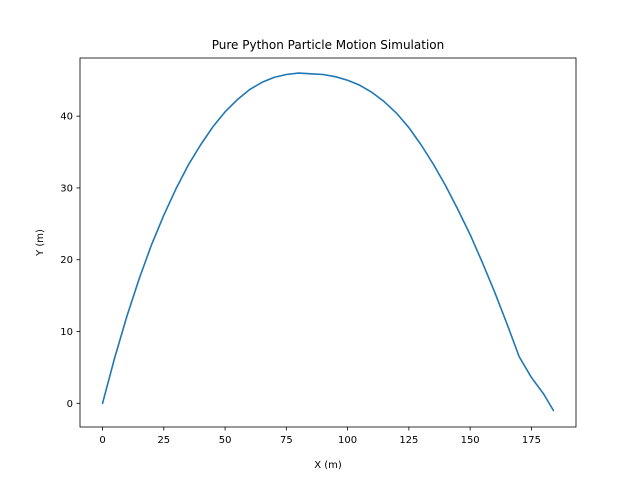 Image resolution: width=640 pixels, height=480 pixels. What do you see at coordinates (328, 465) in the screenshot?
I see `x-axis-label: X (m)` at bounding box center [328, 465].